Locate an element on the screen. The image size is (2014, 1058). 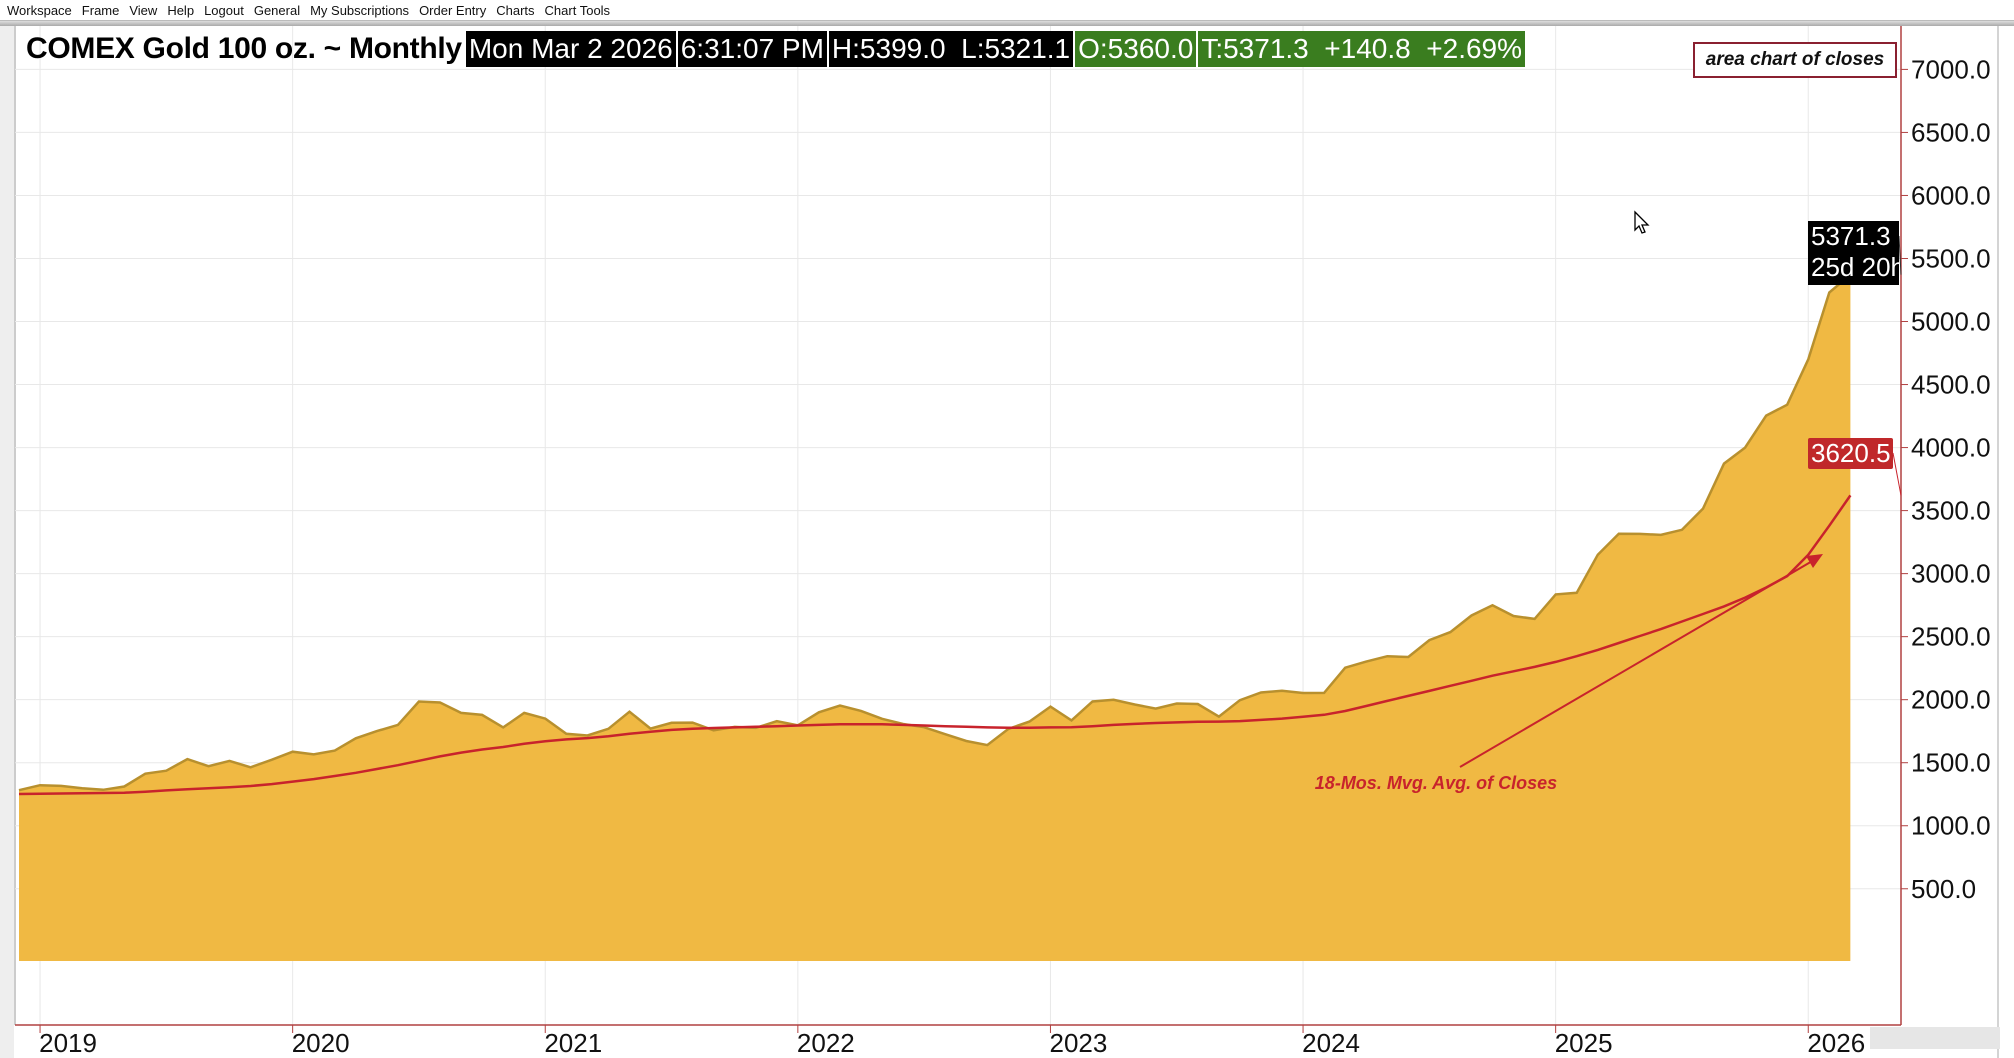
last-price-tag: 5371.3 25d 20h is located at coordinates (1853, 253).